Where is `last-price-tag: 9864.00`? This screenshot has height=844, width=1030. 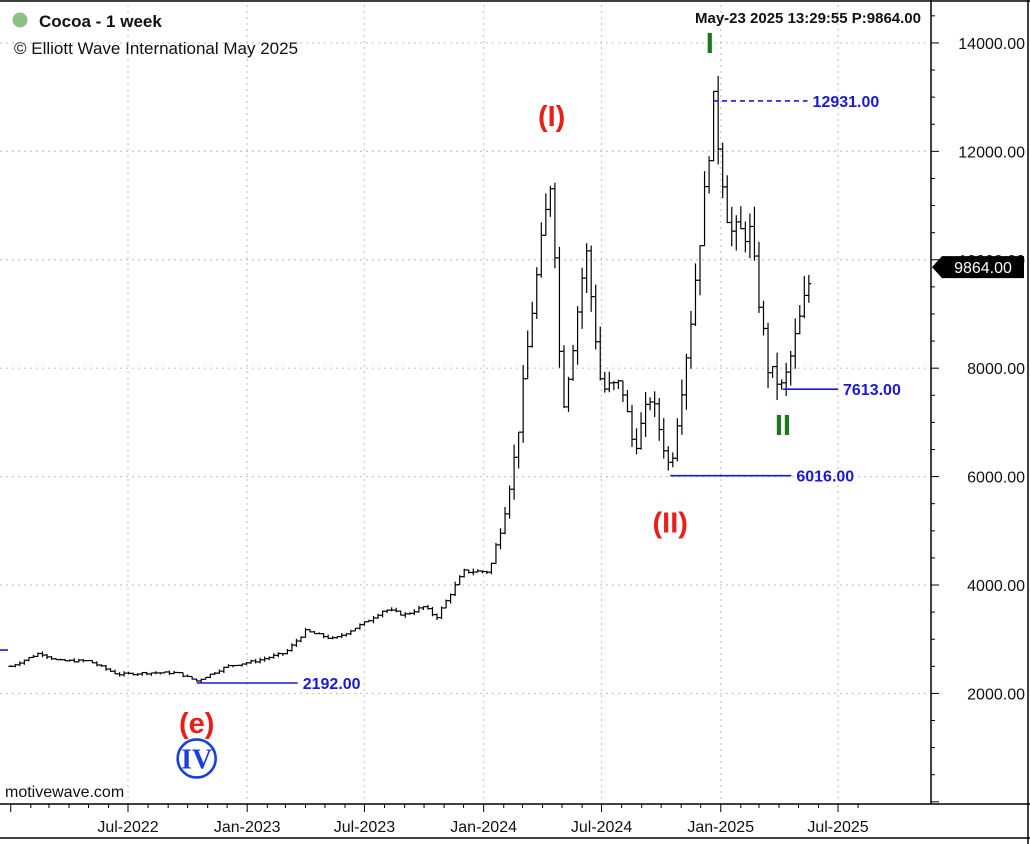
last-price-tag: 9864.00 is located at coordinates (978, 267).